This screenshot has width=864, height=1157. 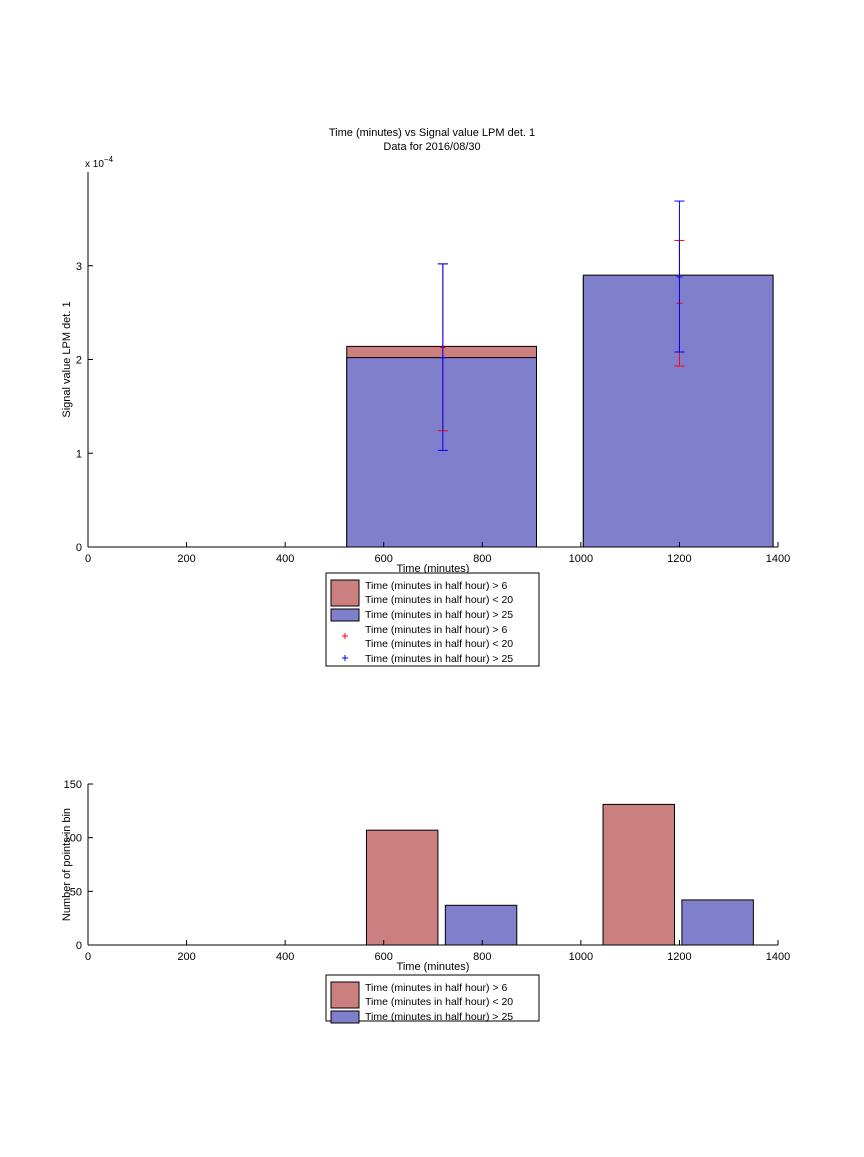 I want to click on y-tick-label: 150, so click(x=73, y=785).